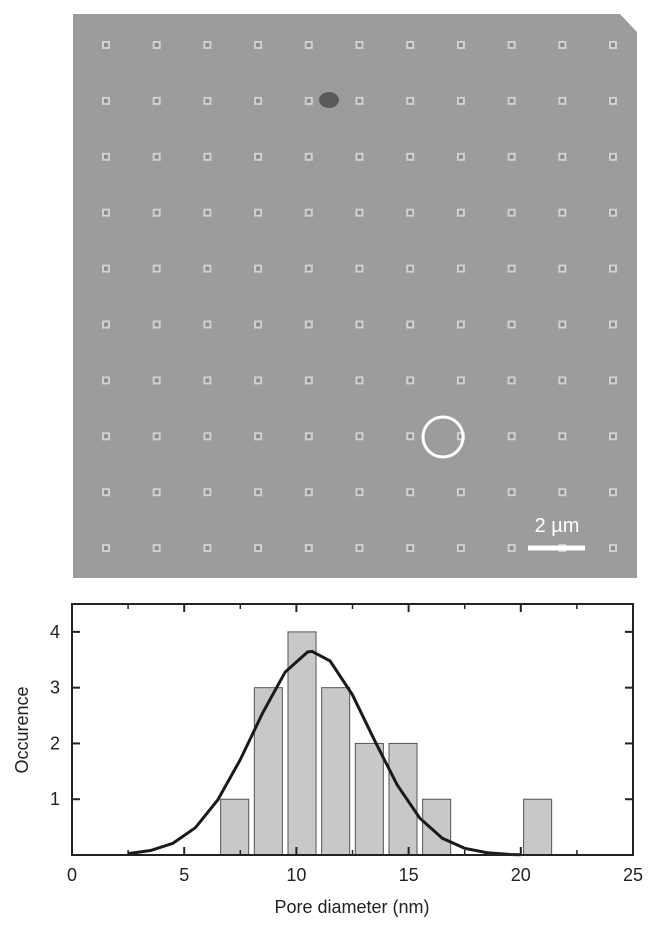 The width and height of the screenshot is (652, 931). What do you see at coordinates (55, 743) in the screenshot?
I see `y-tick-label: 2` at bounding box center [55, 743].